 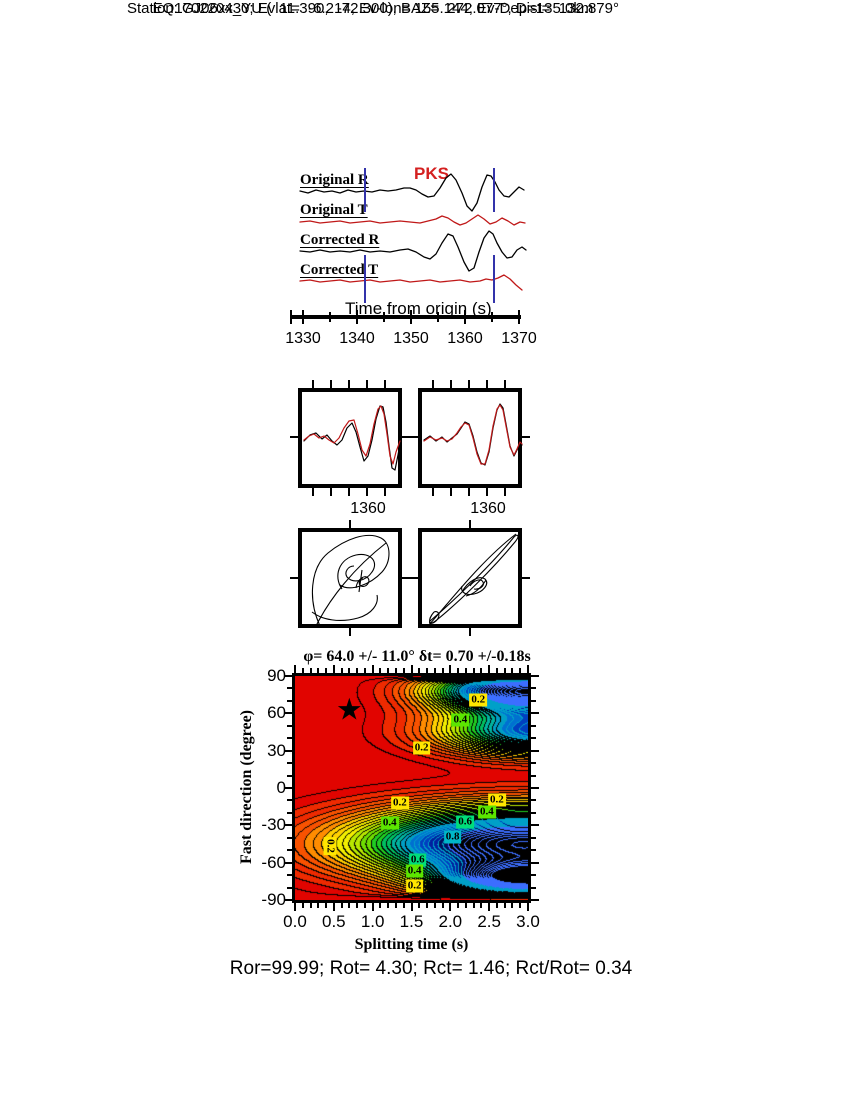 I want to click on pm-tick-left, so click(x=414, y=578).